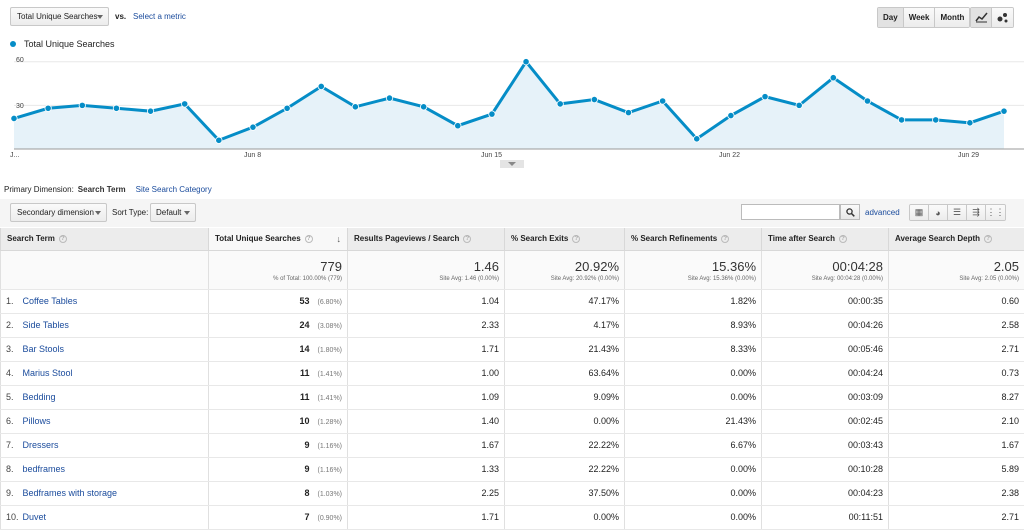  I want to click on totals-cell: 20.92%Site Avg: 20.92% (0.00%), so click(565, 269).